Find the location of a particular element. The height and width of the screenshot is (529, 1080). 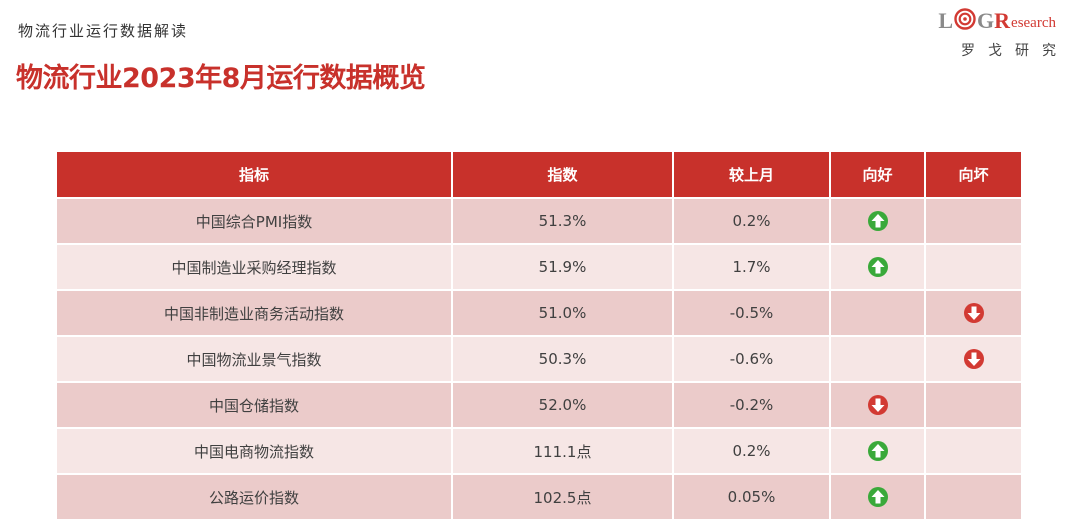

index-value-cell: 102.5点 is located at coordinates (563, 496).